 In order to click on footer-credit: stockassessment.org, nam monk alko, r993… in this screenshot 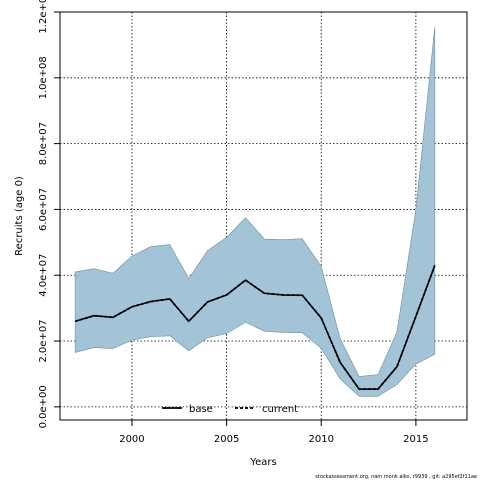, I will do `click(396, 477)`.